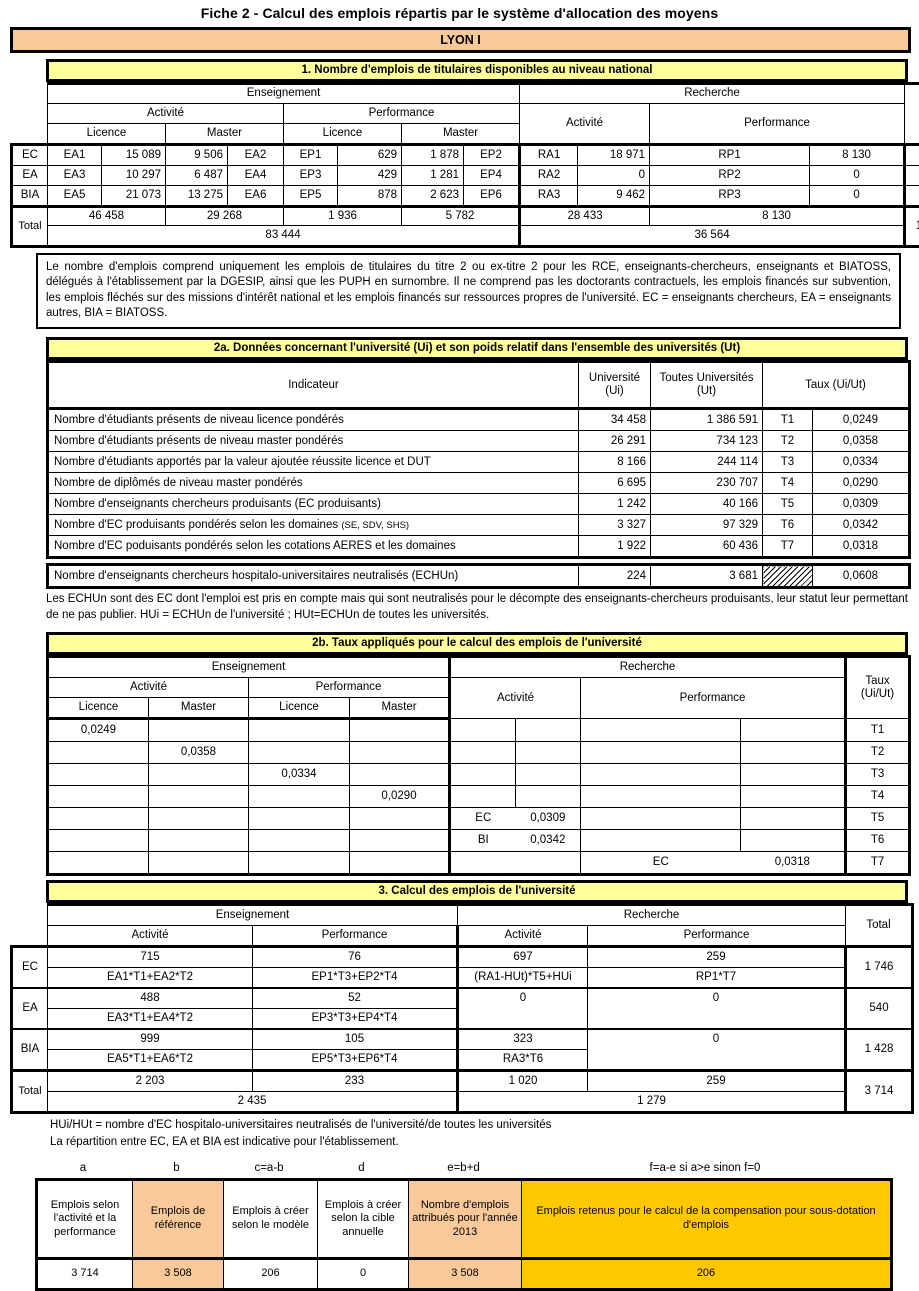 This screenshot has height=1291, width=919. What do you see at coordinates (355, 998) in the screenshot?
I see `ea-ens-perf-value: 52` at bounding box center [355, 998].